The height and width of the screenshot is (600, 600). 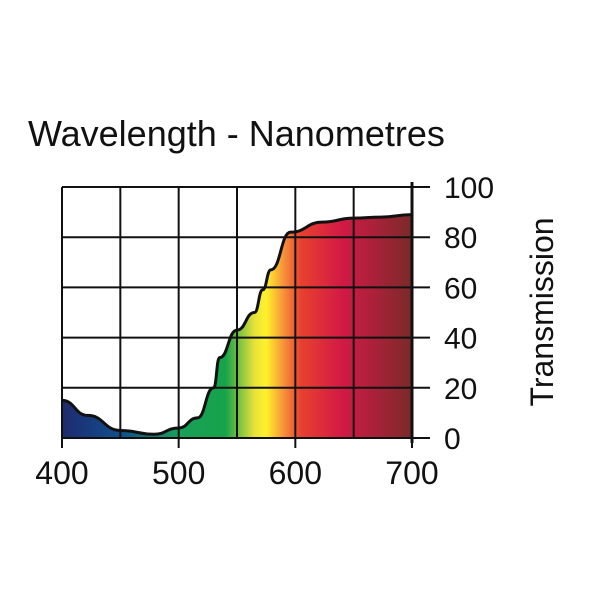 What do you see at coordinates (61, 473) in the screenshot?
I see `x-tick-label: 400` at bounding box center [61, 473].